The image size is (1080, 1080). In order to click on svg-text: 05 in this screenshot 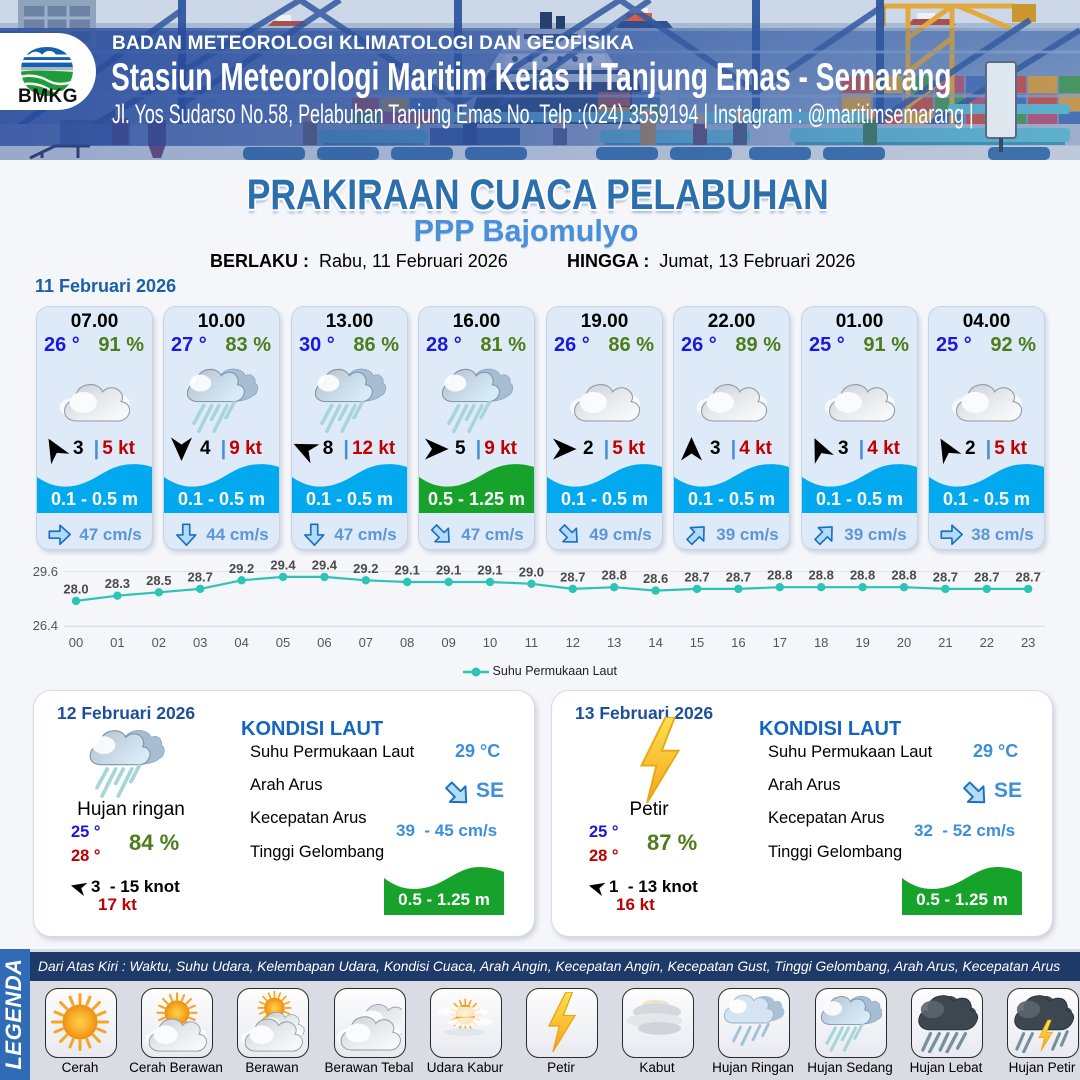, I will do `click(283, 642)`.